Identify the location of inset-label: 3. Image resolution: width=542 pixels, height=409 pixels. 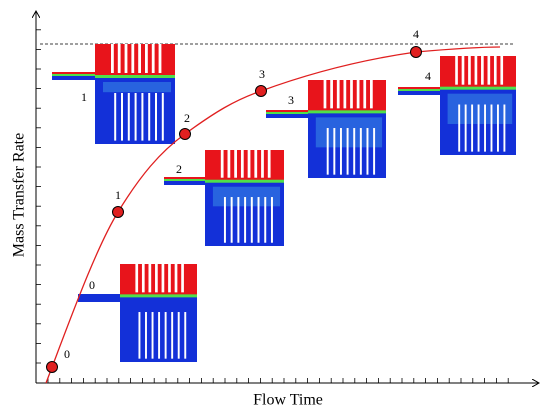
(291, 100).